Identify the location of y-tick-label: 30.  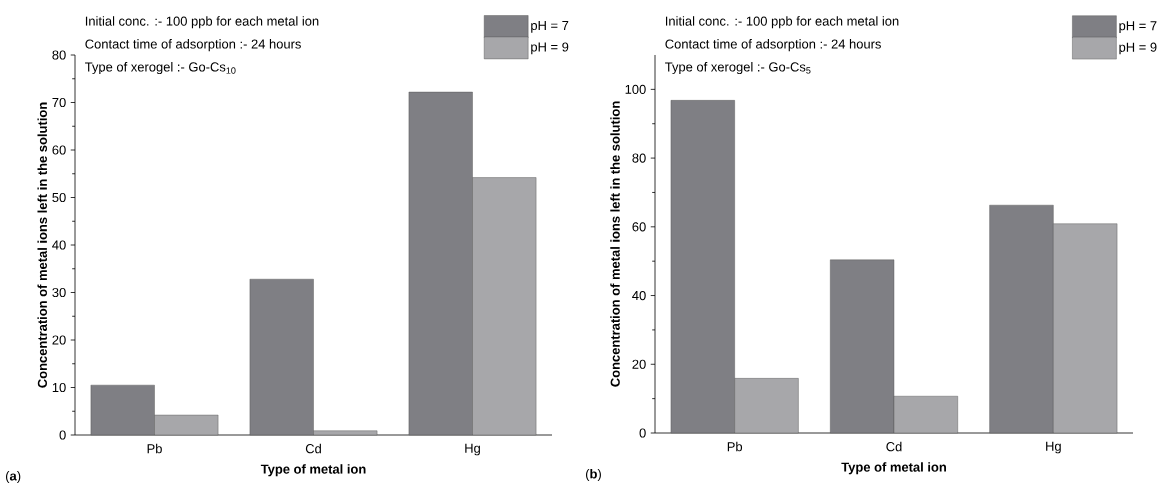
(59, 292).